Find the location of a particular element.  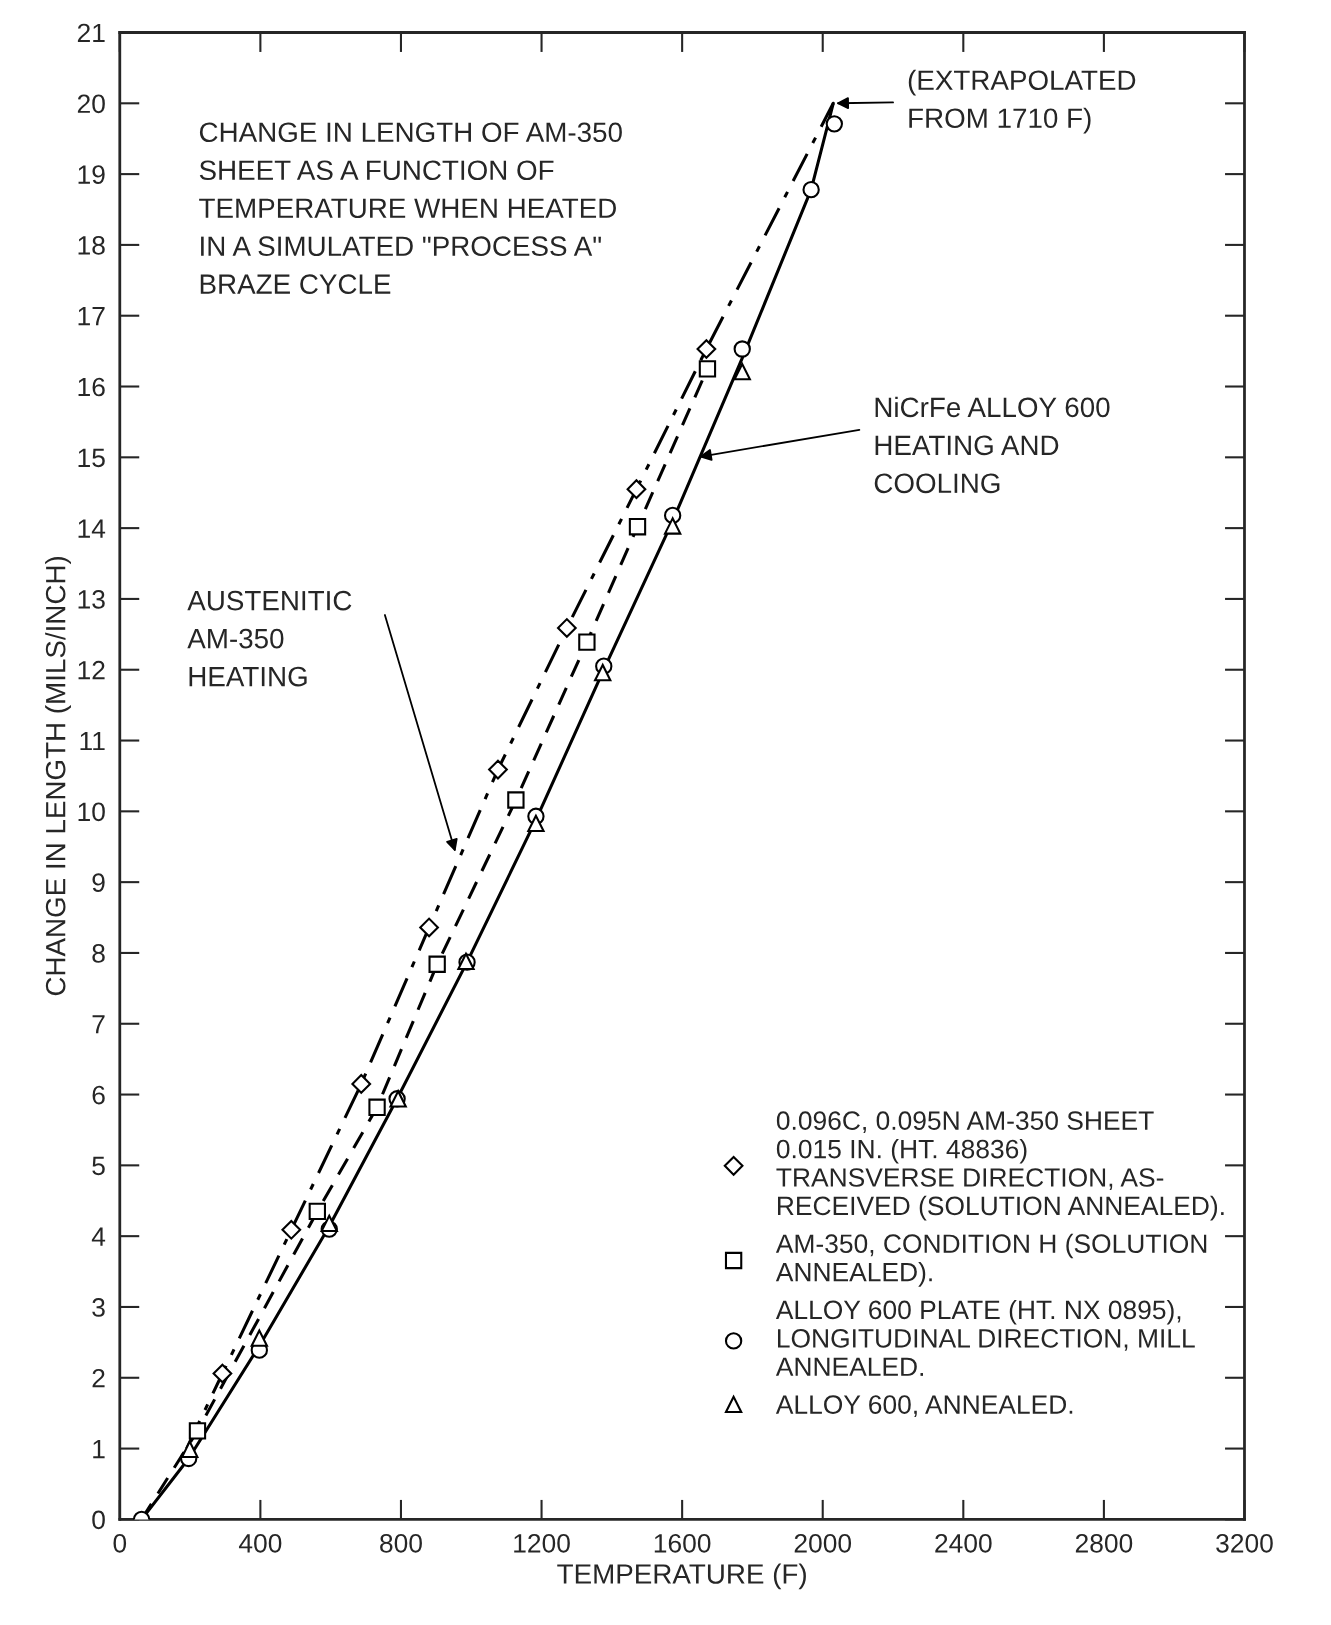

y-tick-label: 3 is located at coordinates (98, 1307).